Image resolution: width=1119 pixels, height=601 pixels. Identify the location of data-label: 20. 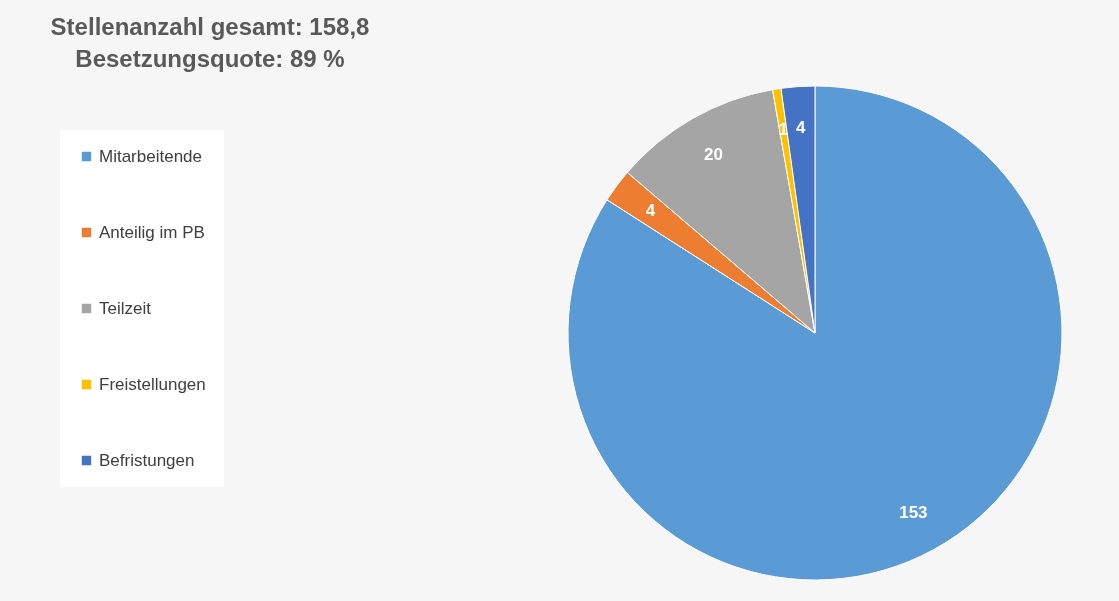
(713, 154).